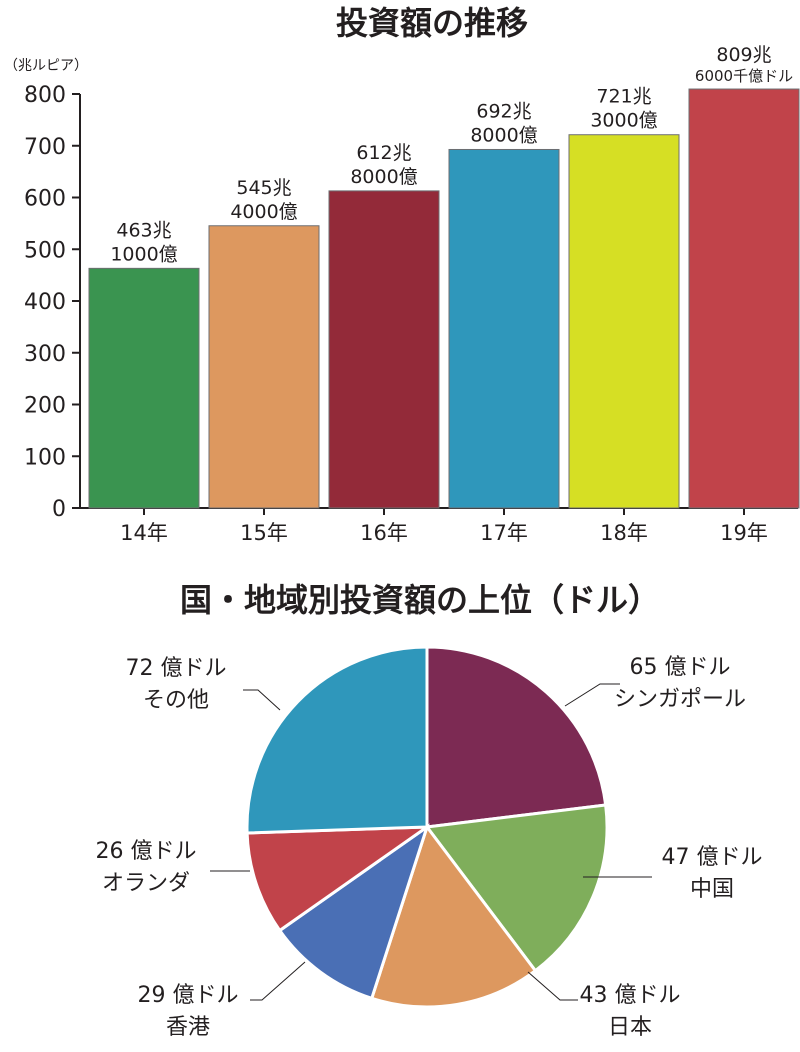 The width and height of the screenshot is (800, 1052). I want to click on bar-16年, so click(384, 349).